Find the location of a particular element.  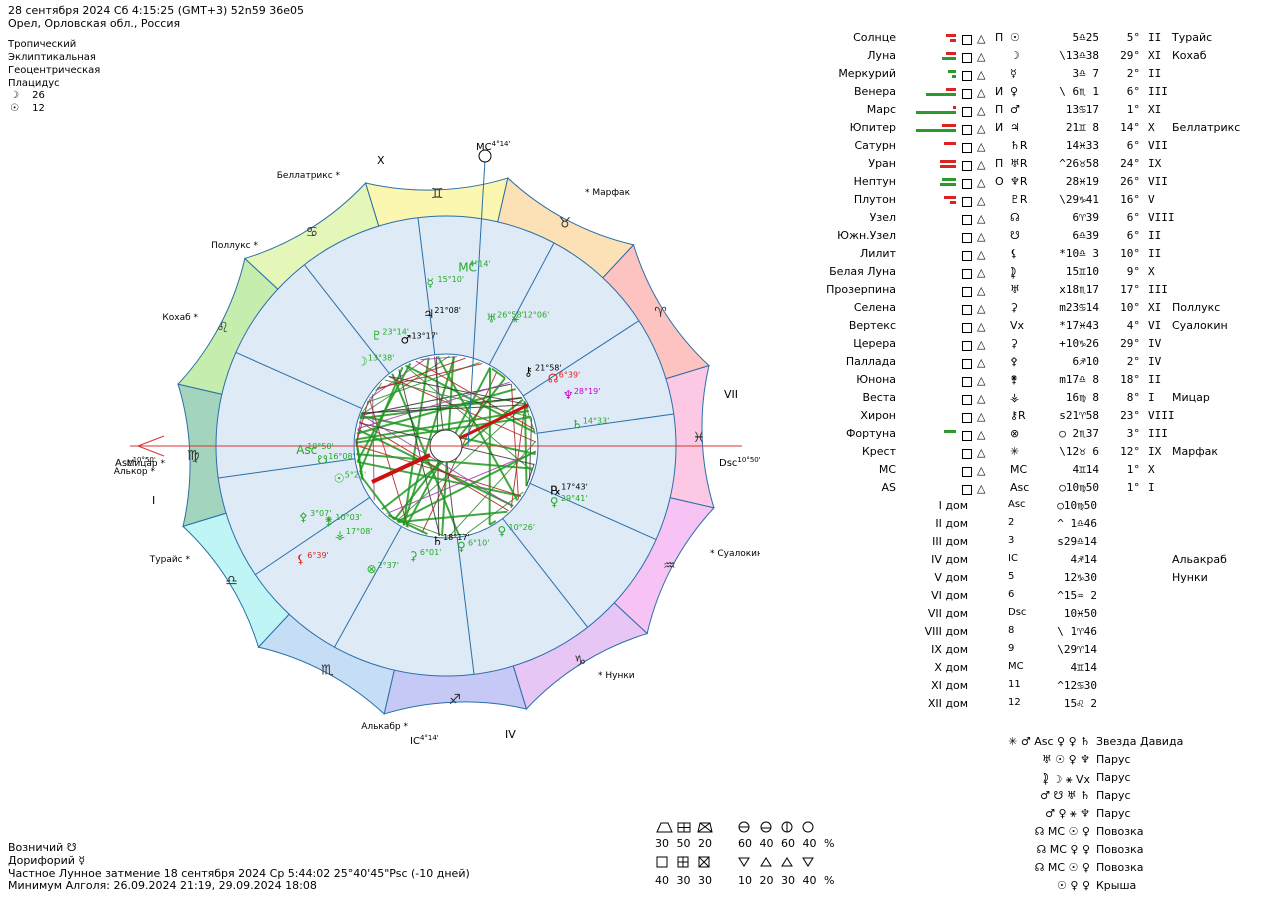

aspect-figure-row: ☊ MC ♀ ♀Повозка is located at coordinates (1110, 852).